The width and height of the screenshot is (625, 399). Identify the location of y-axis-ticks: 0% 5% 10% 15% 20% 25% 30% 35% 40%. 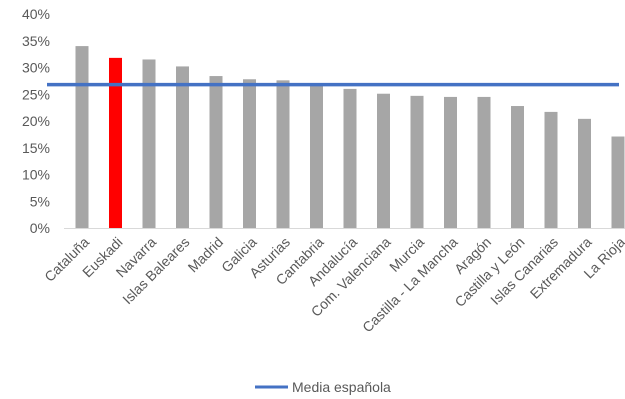
(36, 121).